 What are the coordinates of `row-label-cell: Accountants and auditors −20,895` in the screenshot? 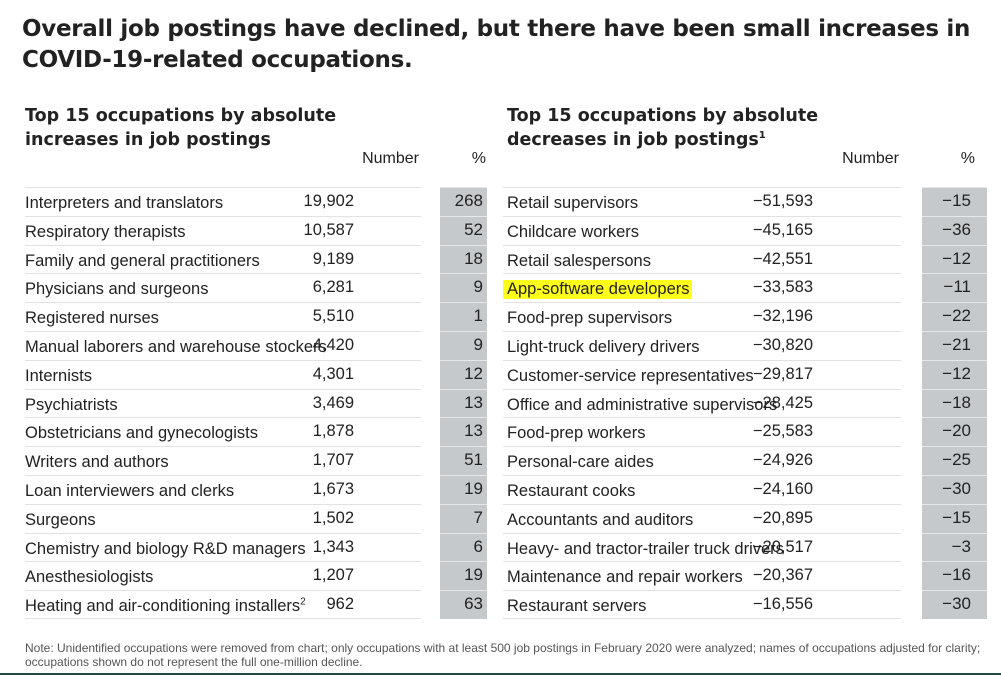 It's located at (702, 518).